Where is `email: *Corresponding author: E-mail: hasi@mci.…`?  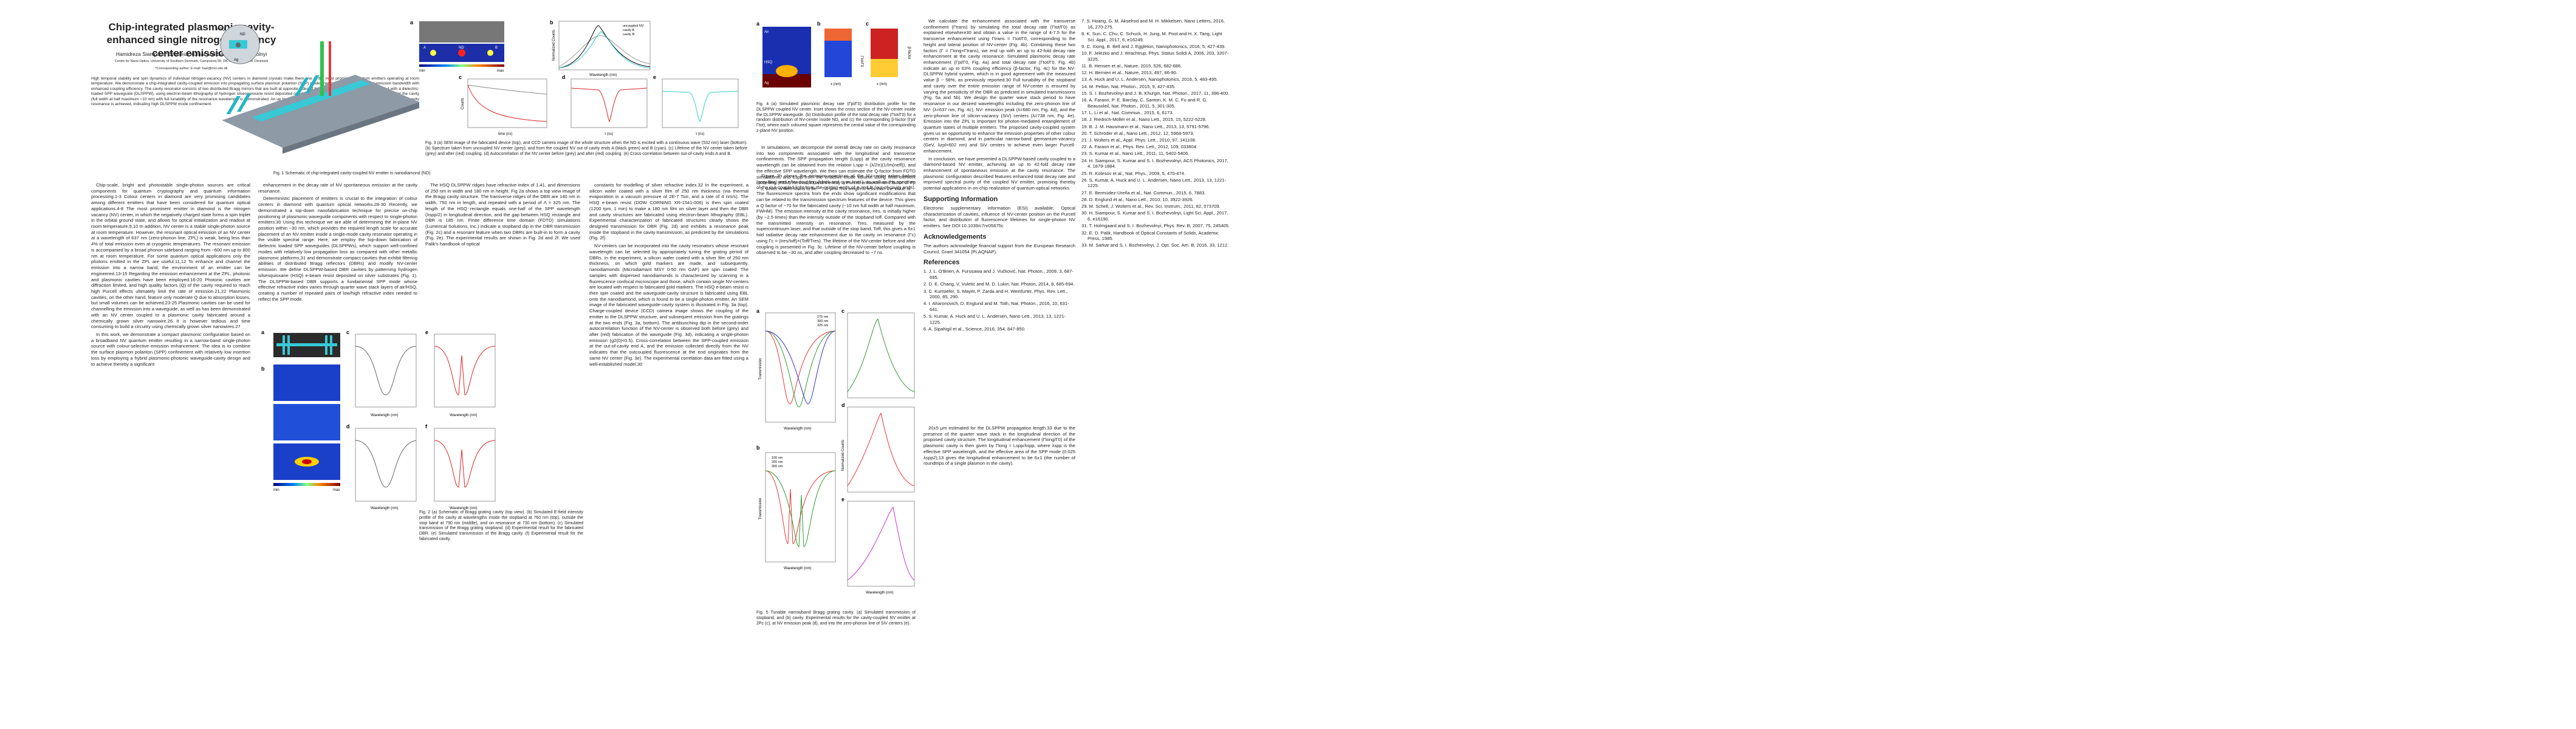 email: *Corresponding author: E-mail: hasi@mci.… is located at coordinates (191, 68).